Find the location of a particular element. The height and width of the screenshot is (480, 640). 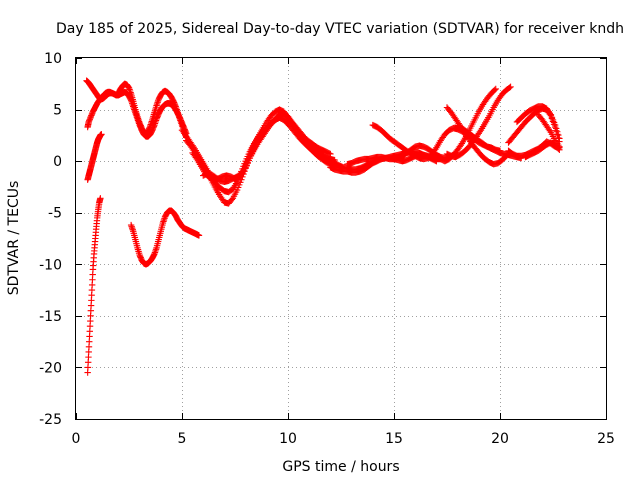

y-tick-label: -5 is located at coordinates (55, 214).